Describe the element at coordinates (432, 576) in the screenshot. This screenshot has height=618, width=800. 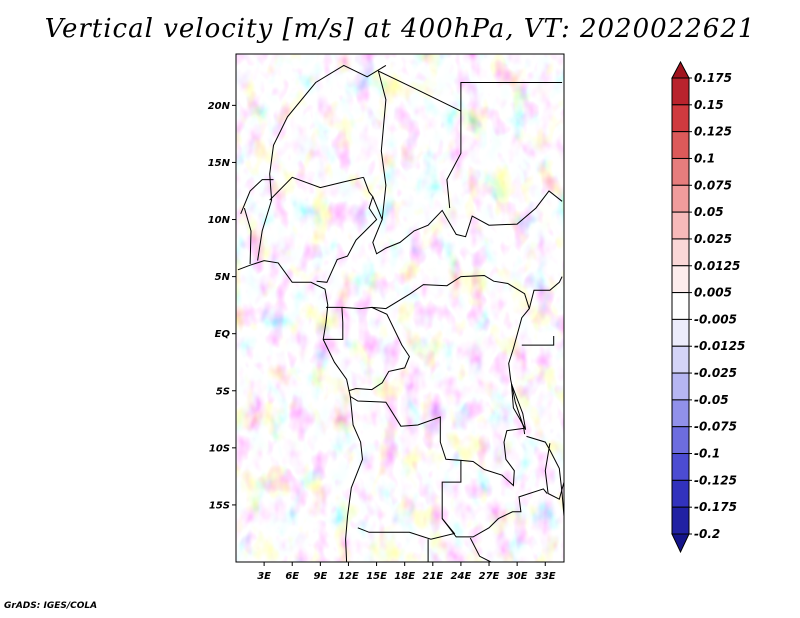
I see `x-tick-label: 21E` at that location.